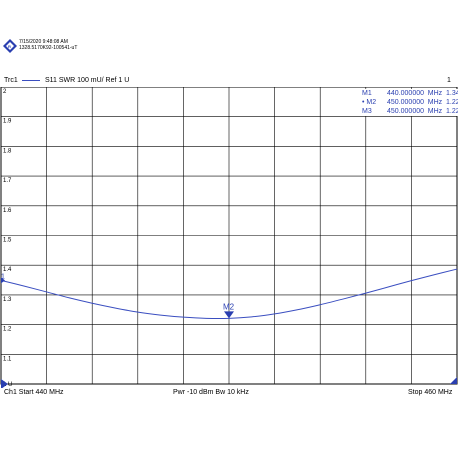  Describe the element at coordinates (5, 92) in the screenshot. I see `y-tick-label: 2` at that location.